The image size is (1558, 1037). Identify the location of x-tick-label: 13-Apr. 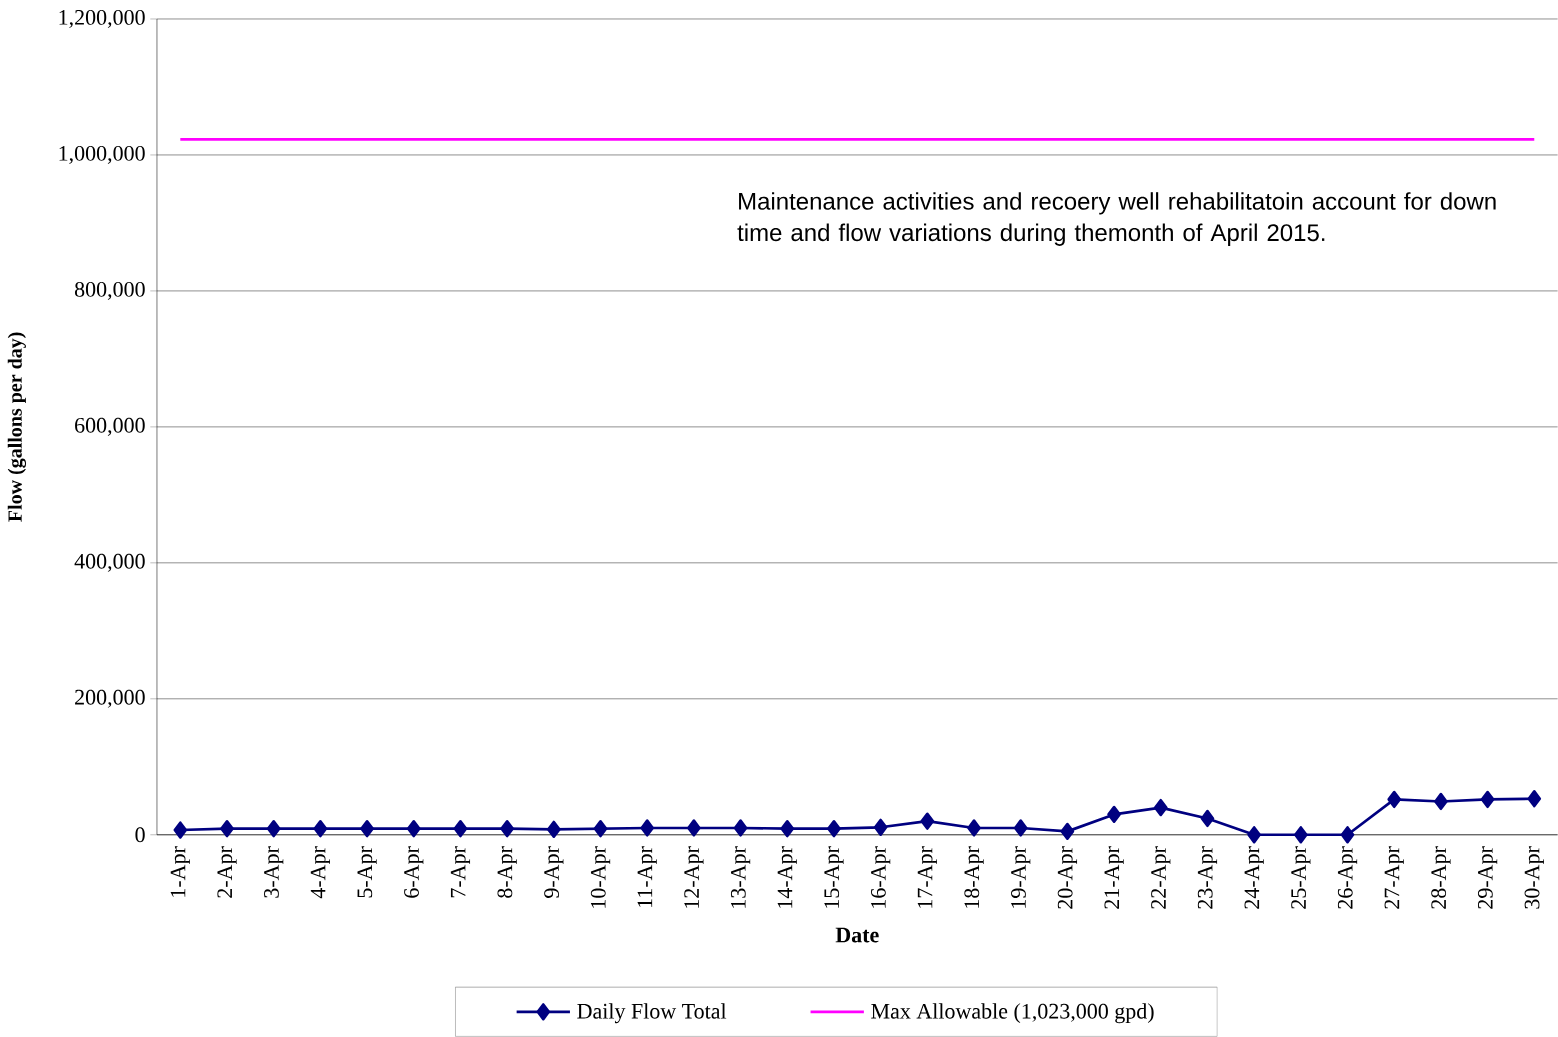
(740, 877).